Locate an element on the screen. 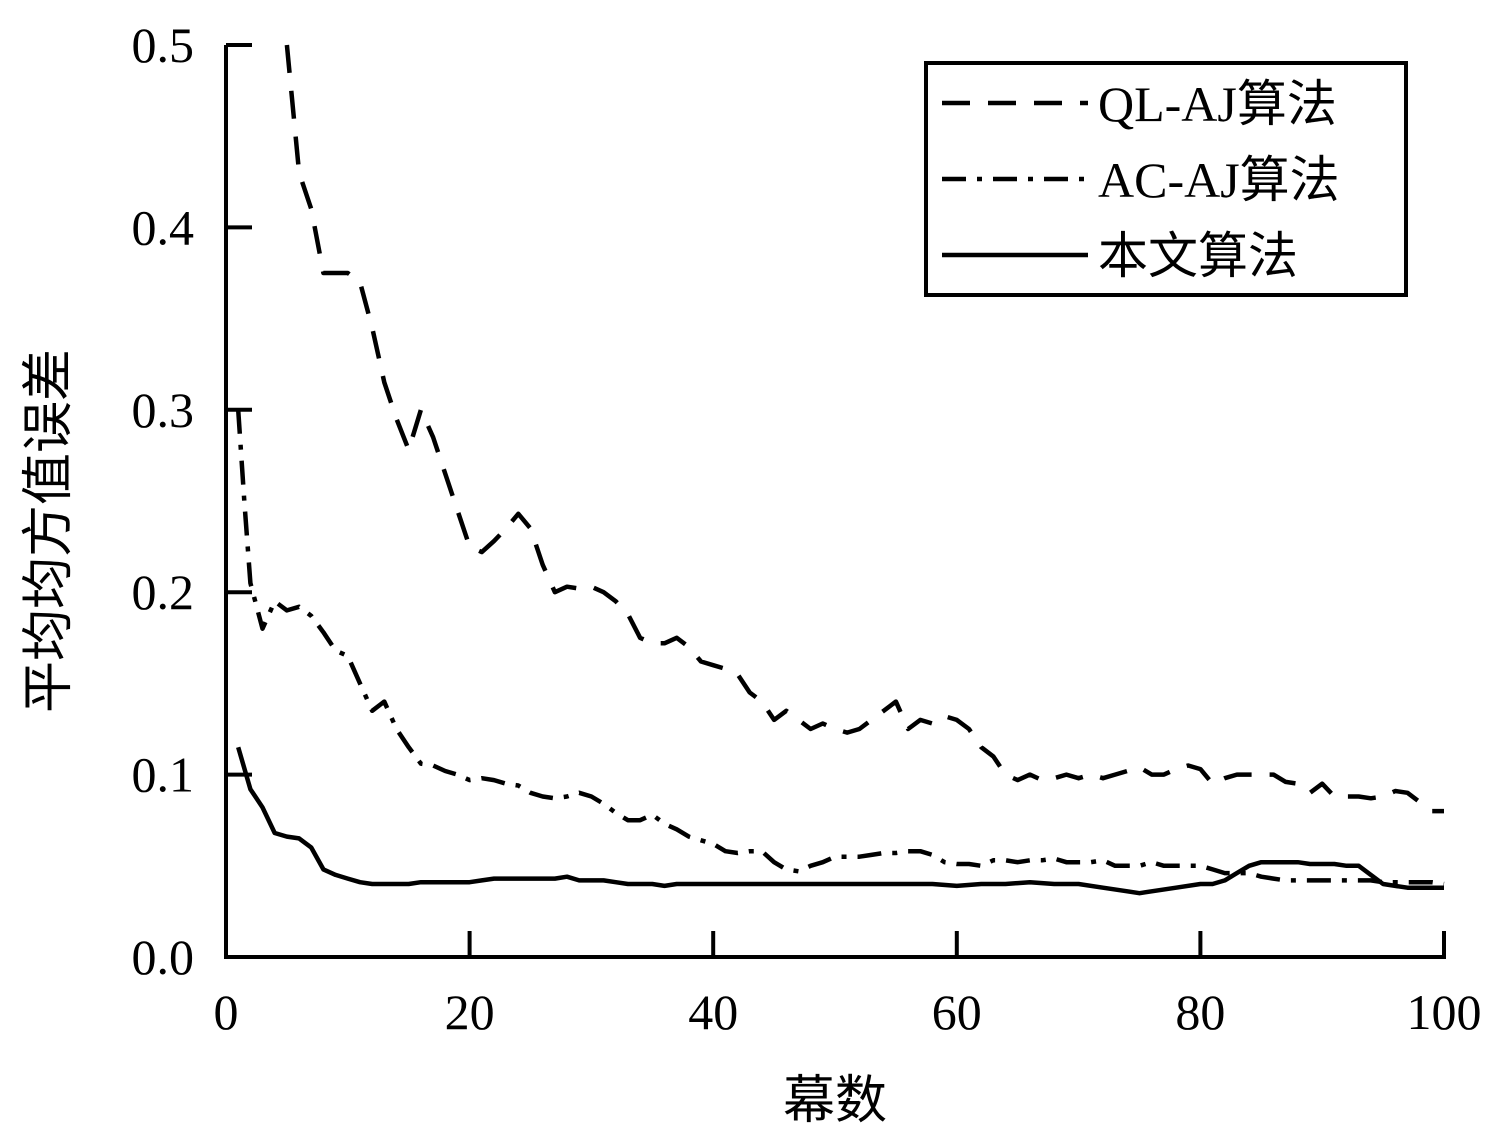 The height and width of the screenshot is (1141, 1489). legend-label-3: 本文算法 is located at coordinates (1198, 256).